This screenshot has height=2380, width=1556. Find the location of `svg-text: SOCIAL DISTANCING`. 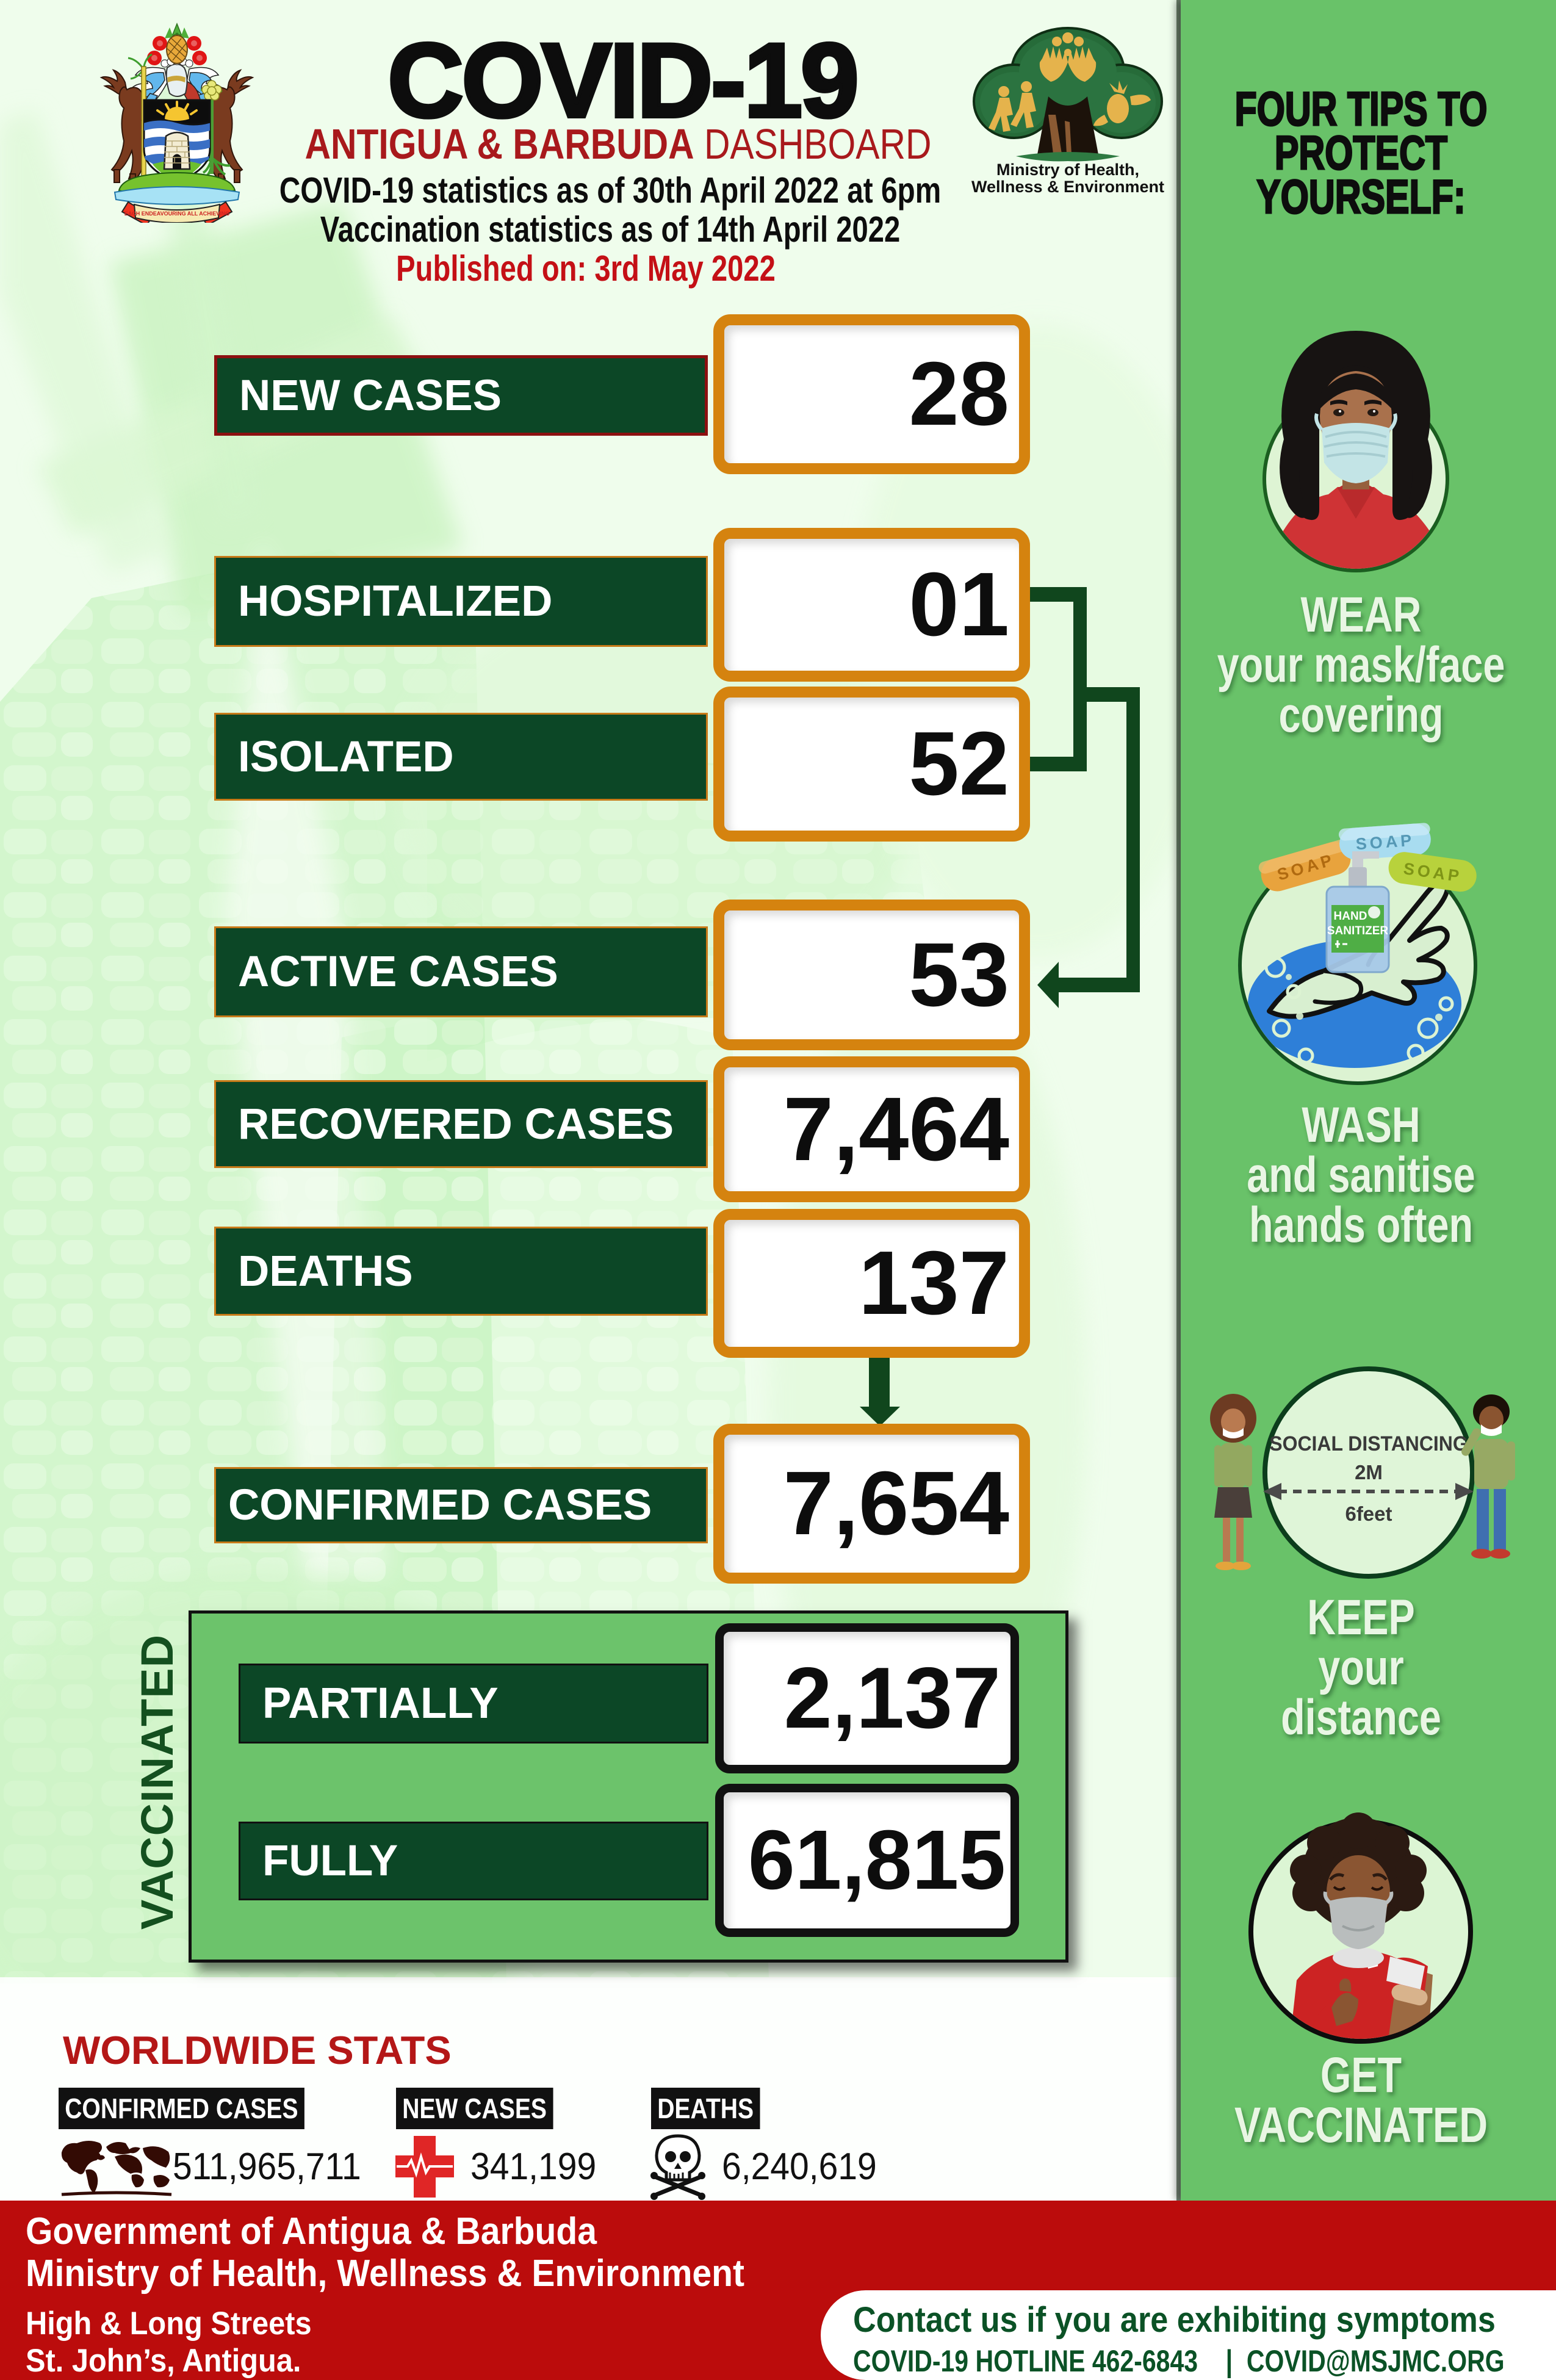

svg-text: SOCIAL DISTANCING is located at coordinates (1369, 1444).